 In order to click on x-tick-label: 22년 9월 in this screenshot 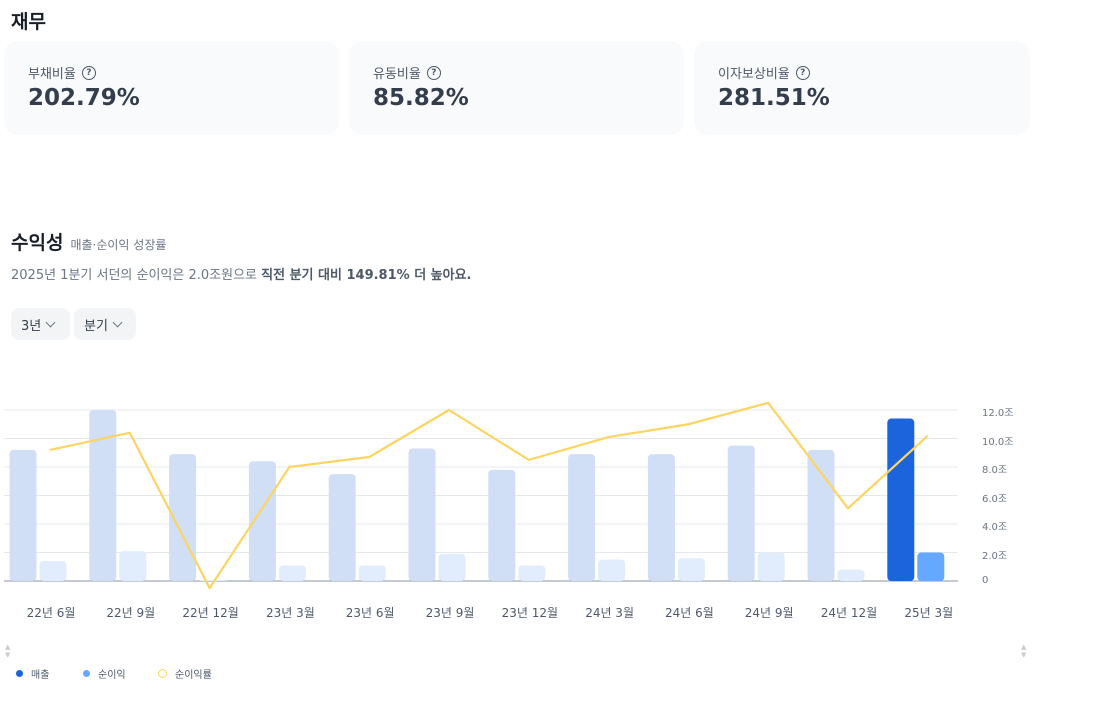, I will do `click(131, 613)`.